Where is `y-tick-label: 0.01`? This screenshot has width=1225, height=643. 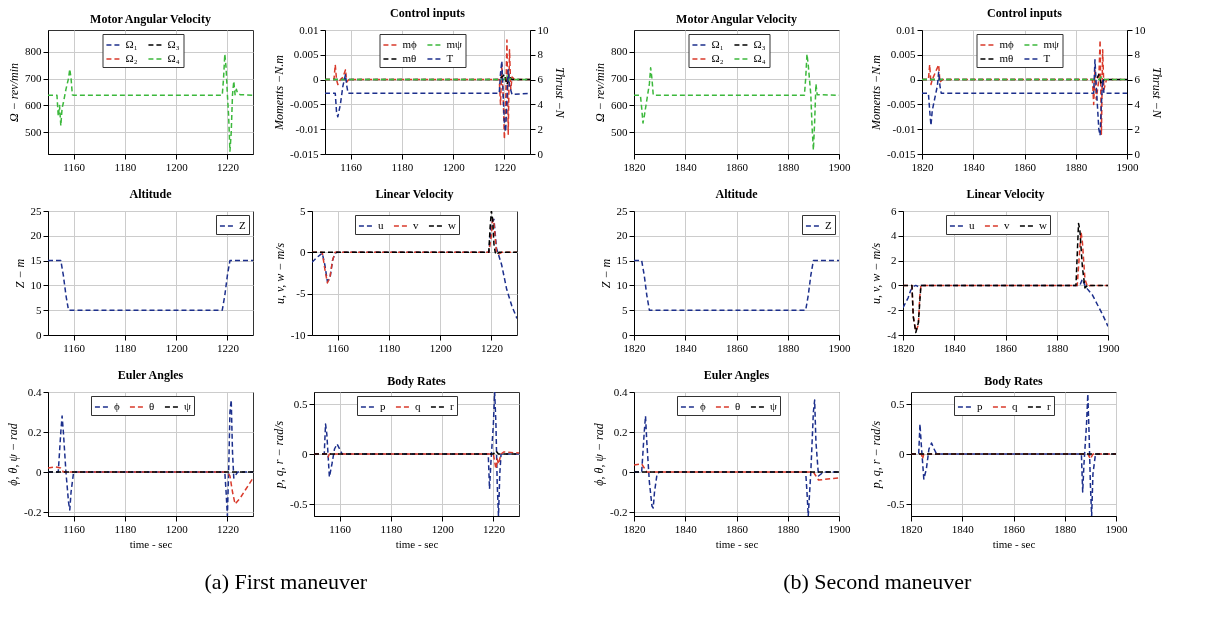 y-tick-label: 0.01 is located at coordinates (309, 29).